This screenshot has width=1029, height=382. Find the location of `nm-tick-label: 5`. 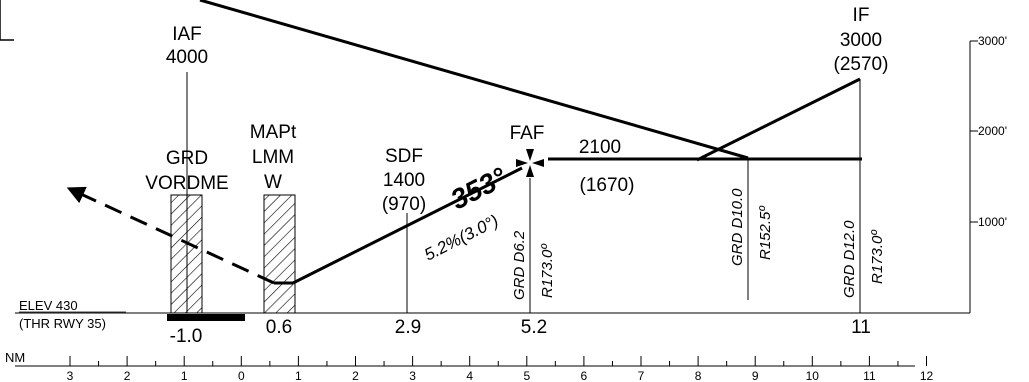

nm-tick-label: 5 is located at coordinates (526, 375).